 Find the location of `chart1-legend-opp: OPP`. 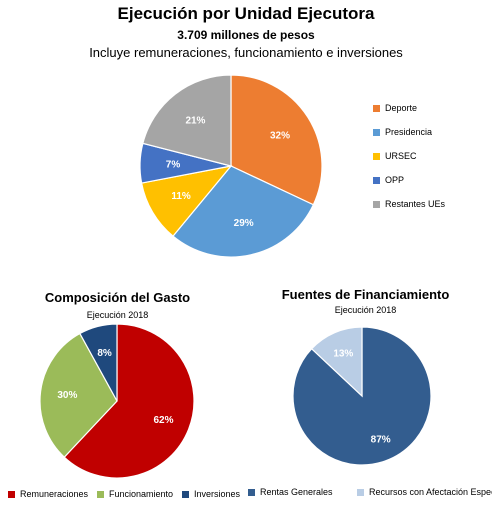

chart1-legend-opp: OPP is located at coordinates (388, 180).